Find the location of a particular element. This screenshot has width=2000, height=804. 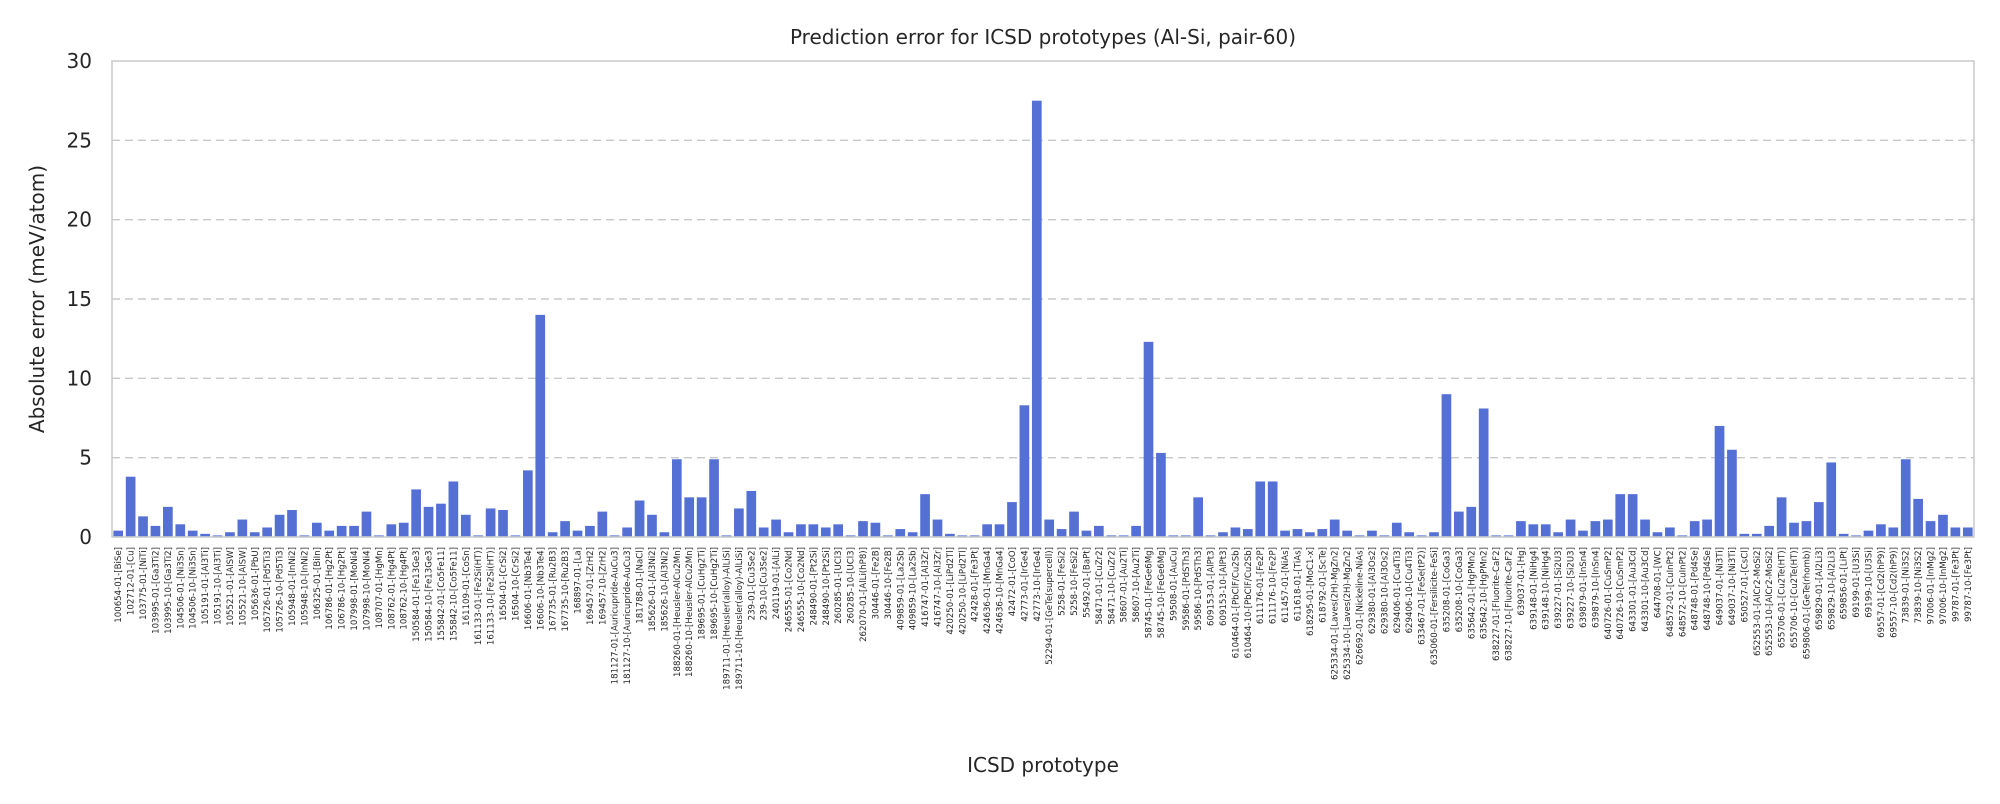

x-tick-label: 69199-10-[U3Si] is located at coordinates (1869, 582).